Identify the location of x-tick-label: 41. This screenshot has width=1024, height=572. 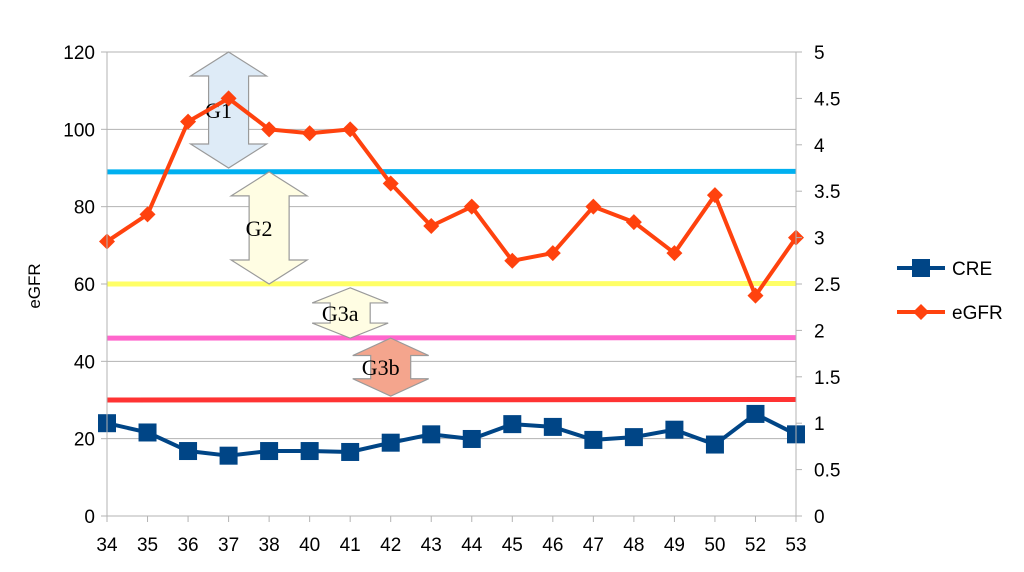
(350, 545).